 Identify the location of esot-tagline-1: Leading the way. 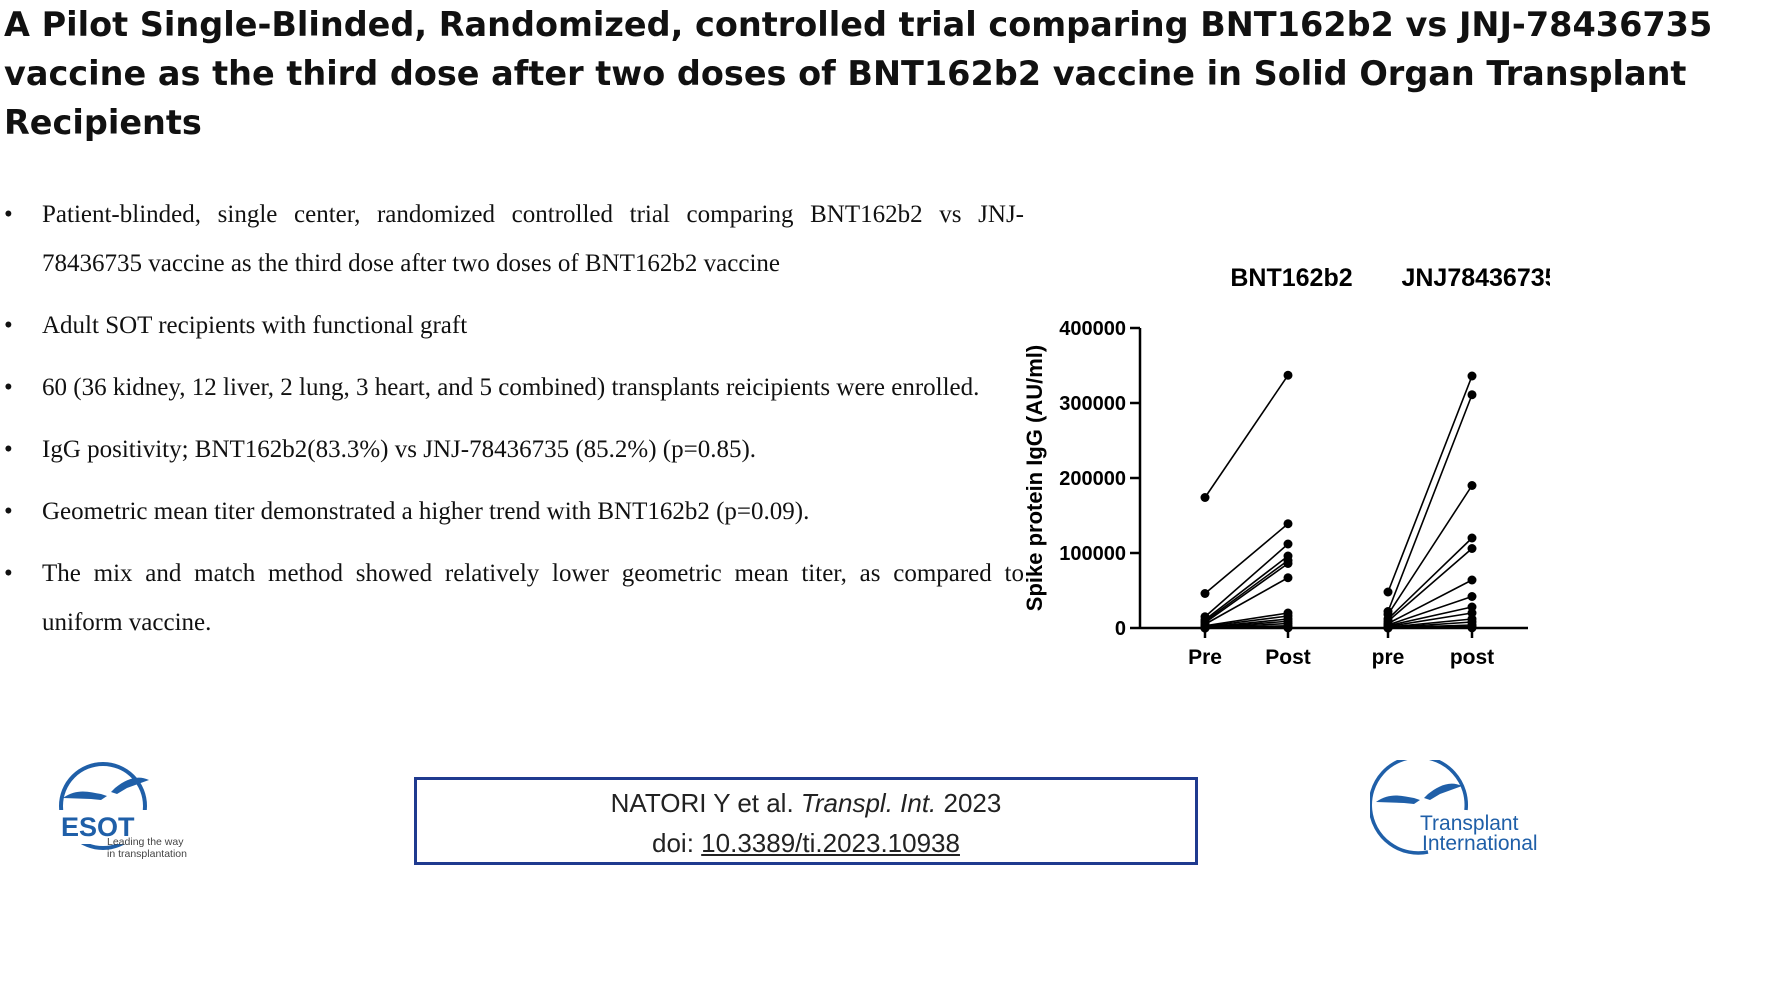
(145, 842).